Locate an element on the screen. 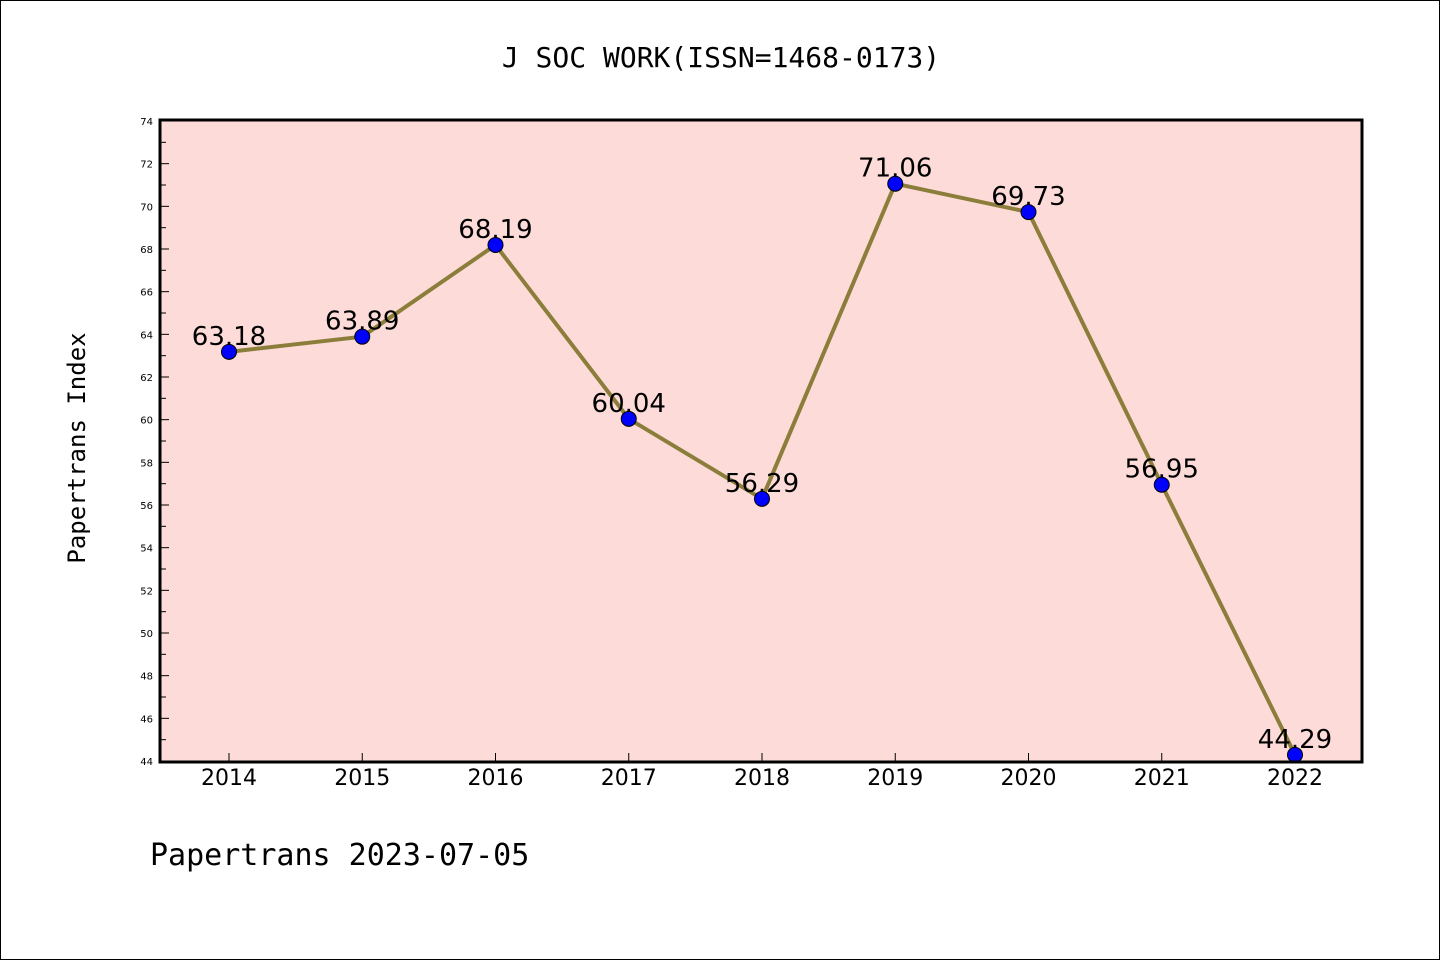 Image resolution: width=1440 pixels, height=960 pixels. y-tick-label: 50 is located at coordinates (146, 634).